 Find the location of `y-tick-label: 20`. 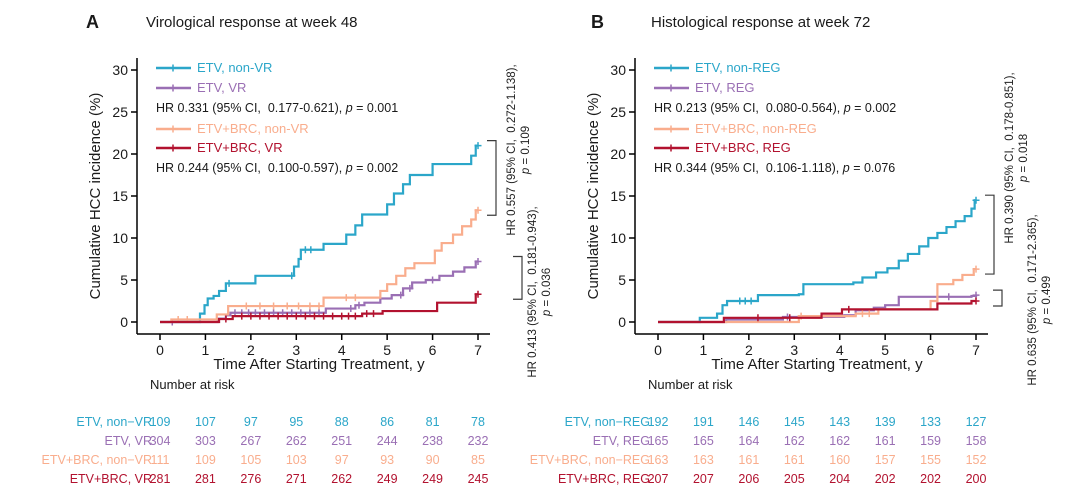

y-tick-label: 20 is located at coordinates (120, 154).